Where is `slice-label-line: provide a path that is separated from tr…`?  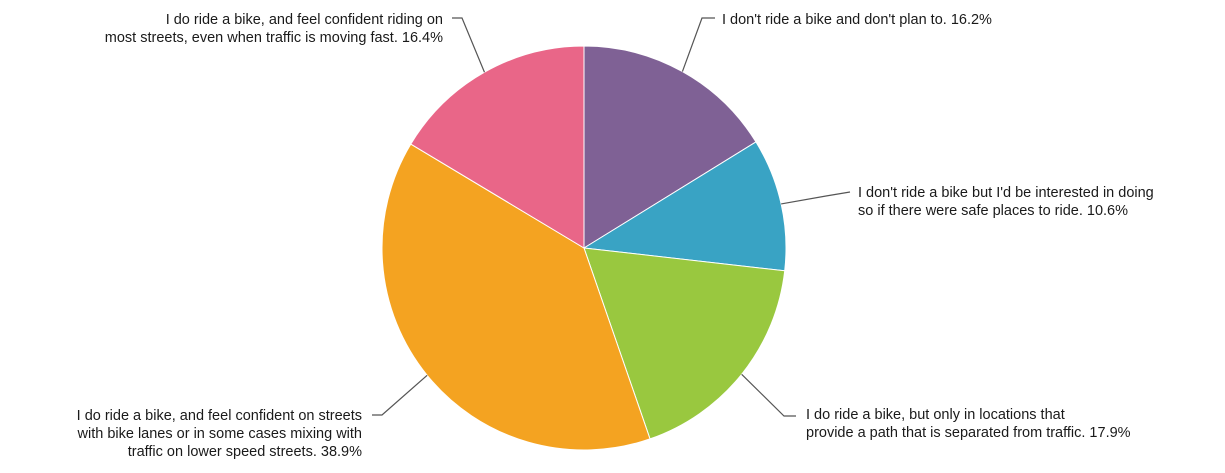 slice-label-line: provide a path that is separated from tr… is located at coordinates (968, 433).